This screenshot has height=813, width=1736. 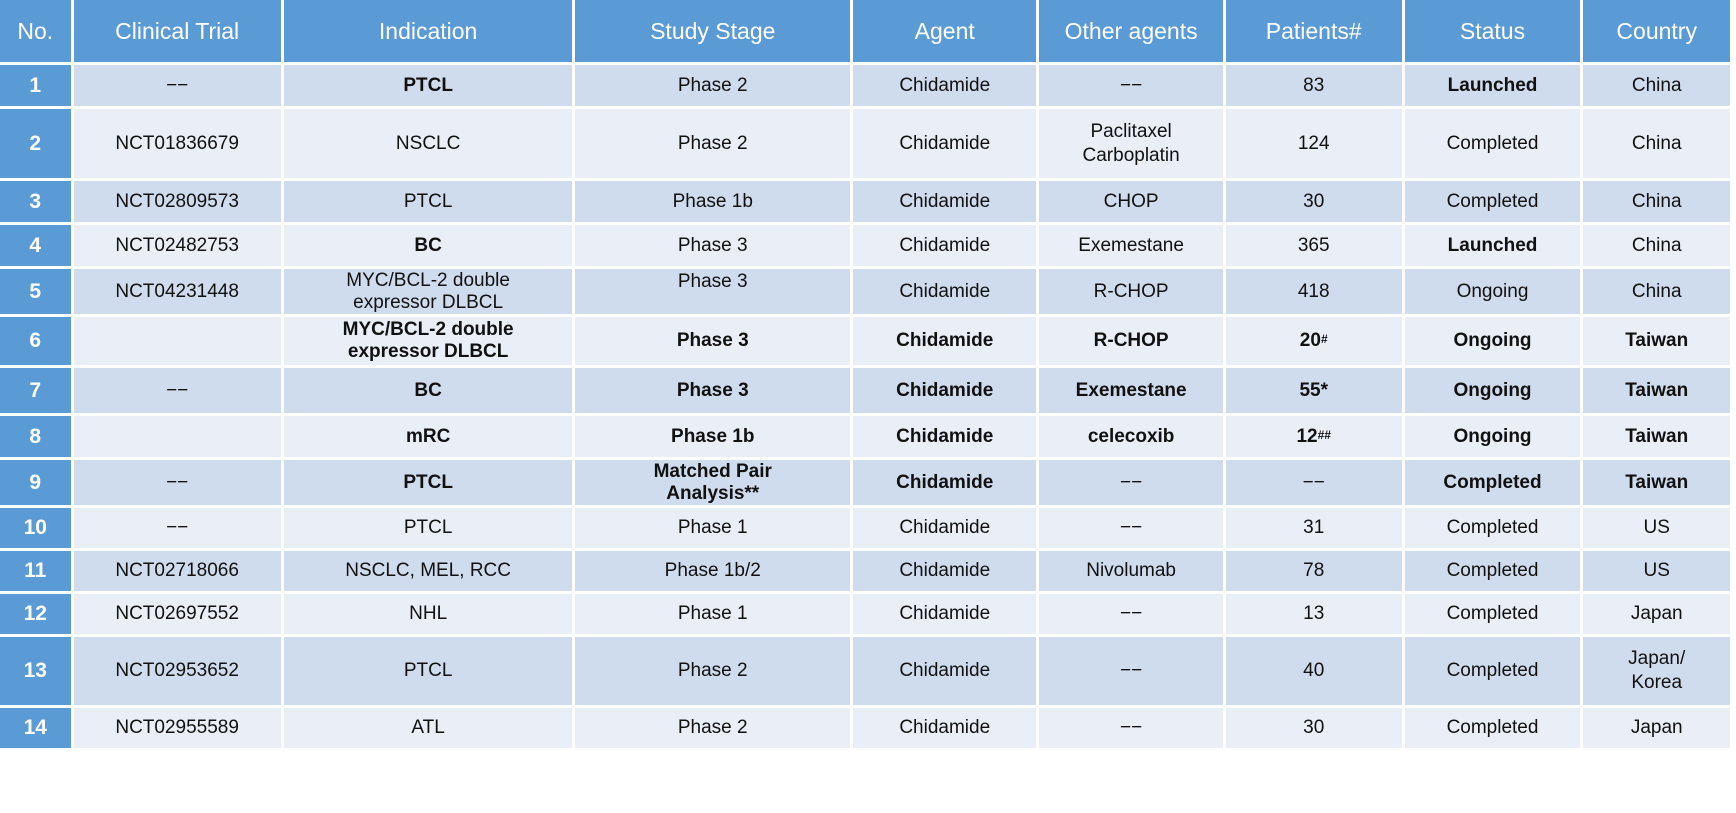 I want to click on indication-cell: MYC/BCL-2 double expressor DLBCL, so click(x=428, y=291).